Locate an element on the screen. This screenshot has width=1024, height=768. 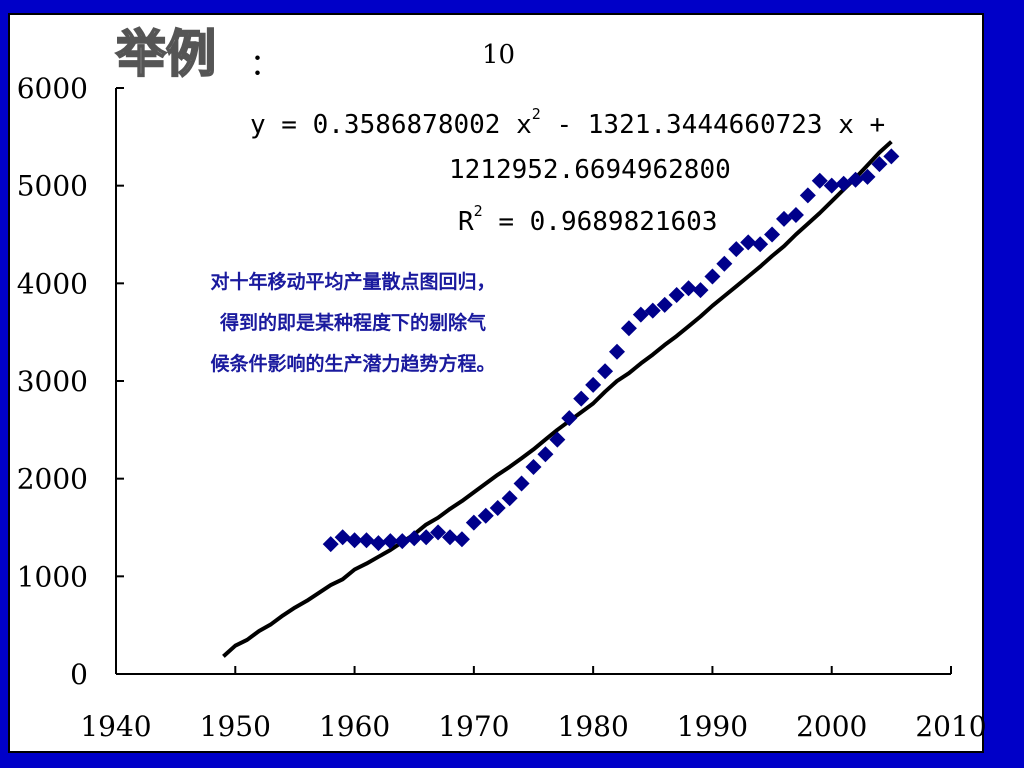
x-tick-label: 2010 is located at coordinates (950, 726).